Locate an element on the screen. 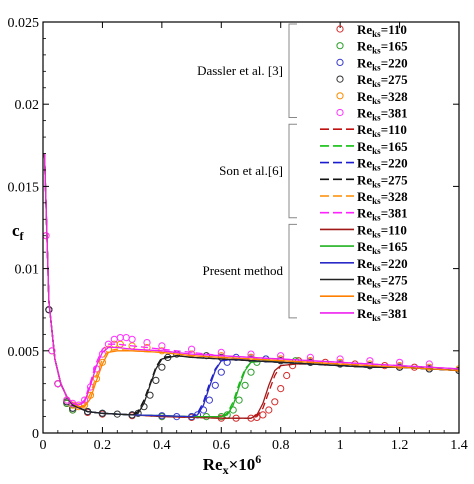  x-tick-label: 1.2 is located at coordinates (400, 445).